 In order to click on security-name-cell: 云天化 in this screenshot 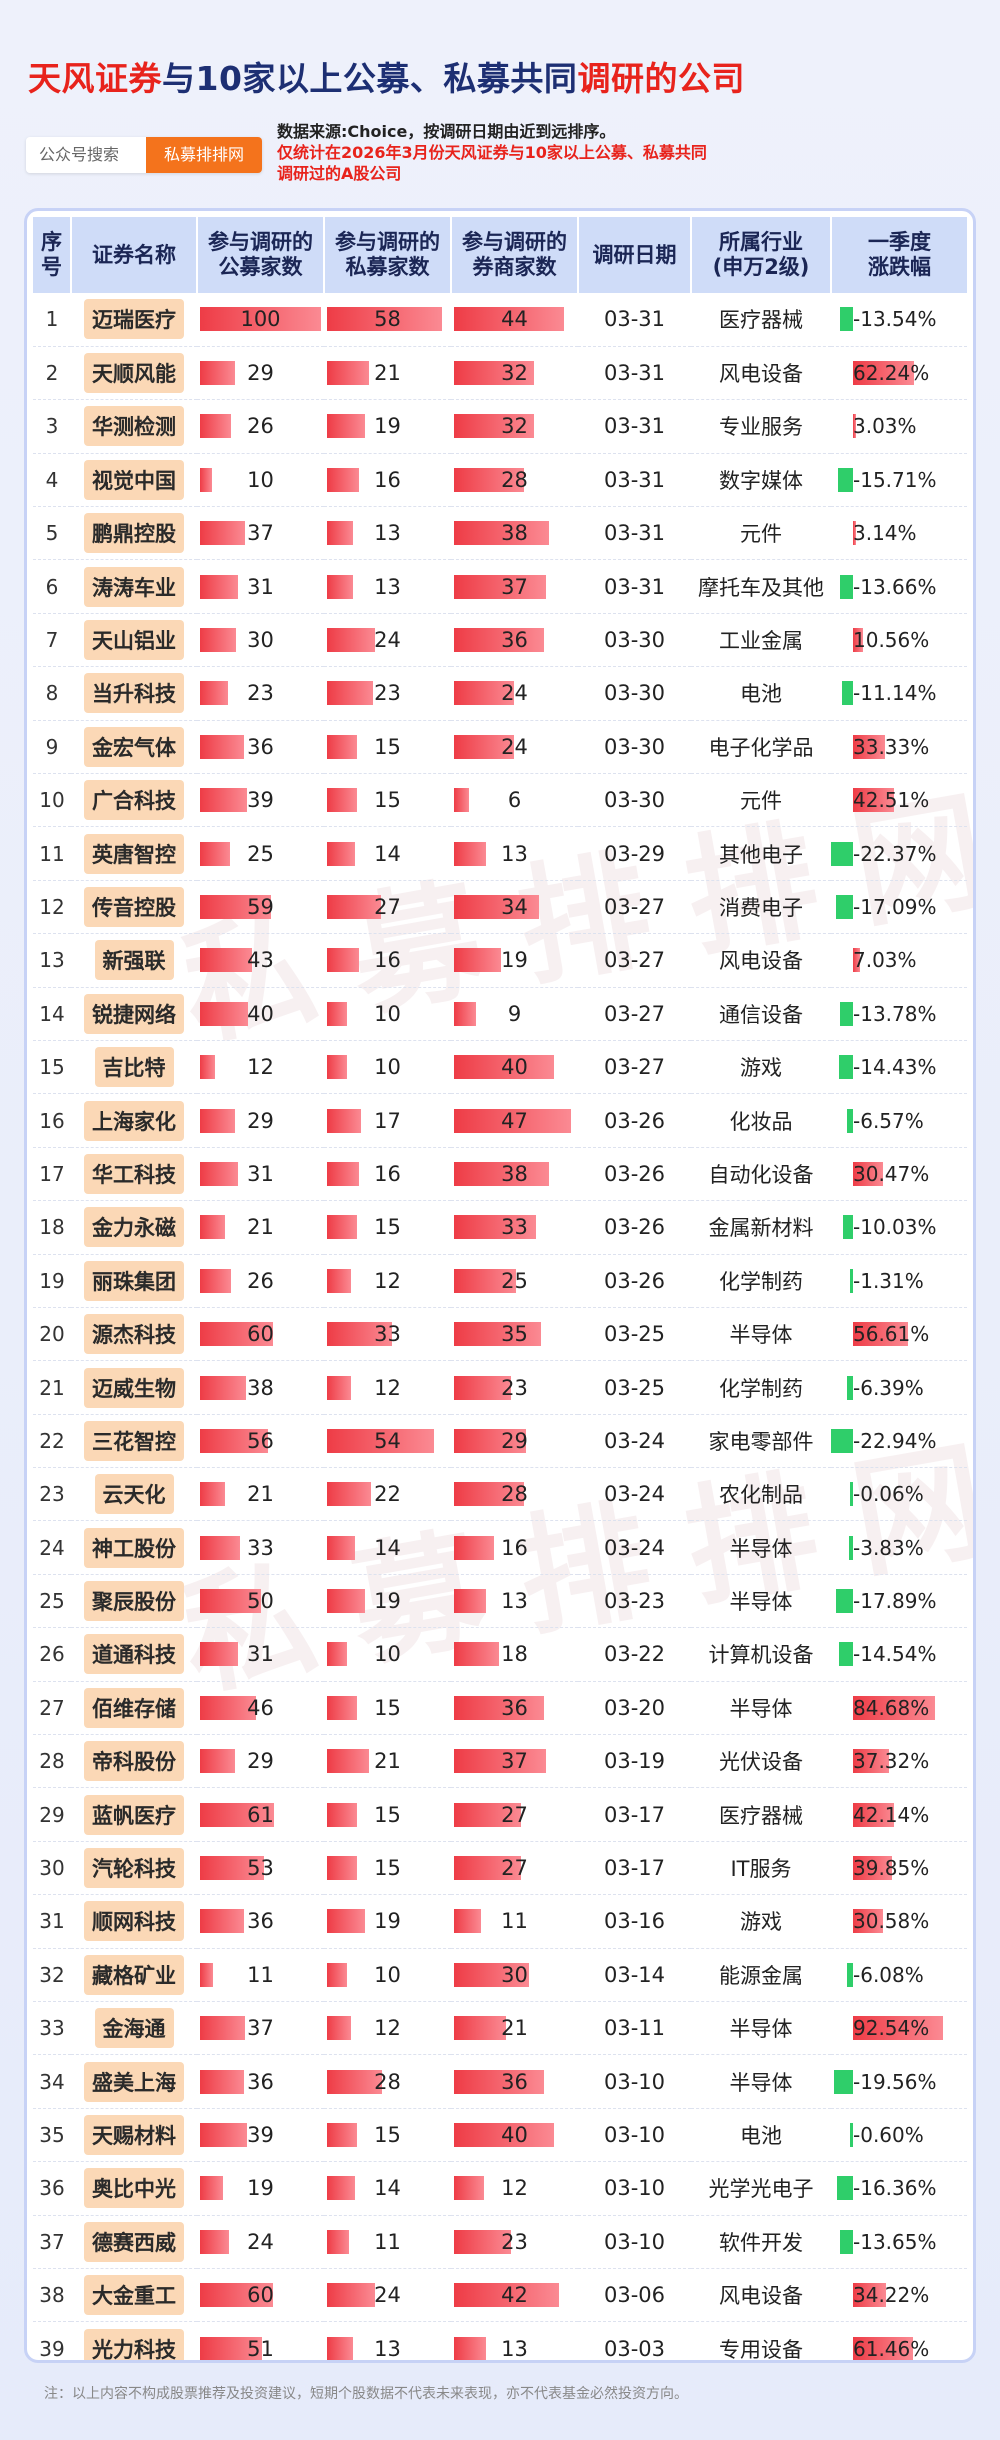, I will do `click(134, 1494)`.